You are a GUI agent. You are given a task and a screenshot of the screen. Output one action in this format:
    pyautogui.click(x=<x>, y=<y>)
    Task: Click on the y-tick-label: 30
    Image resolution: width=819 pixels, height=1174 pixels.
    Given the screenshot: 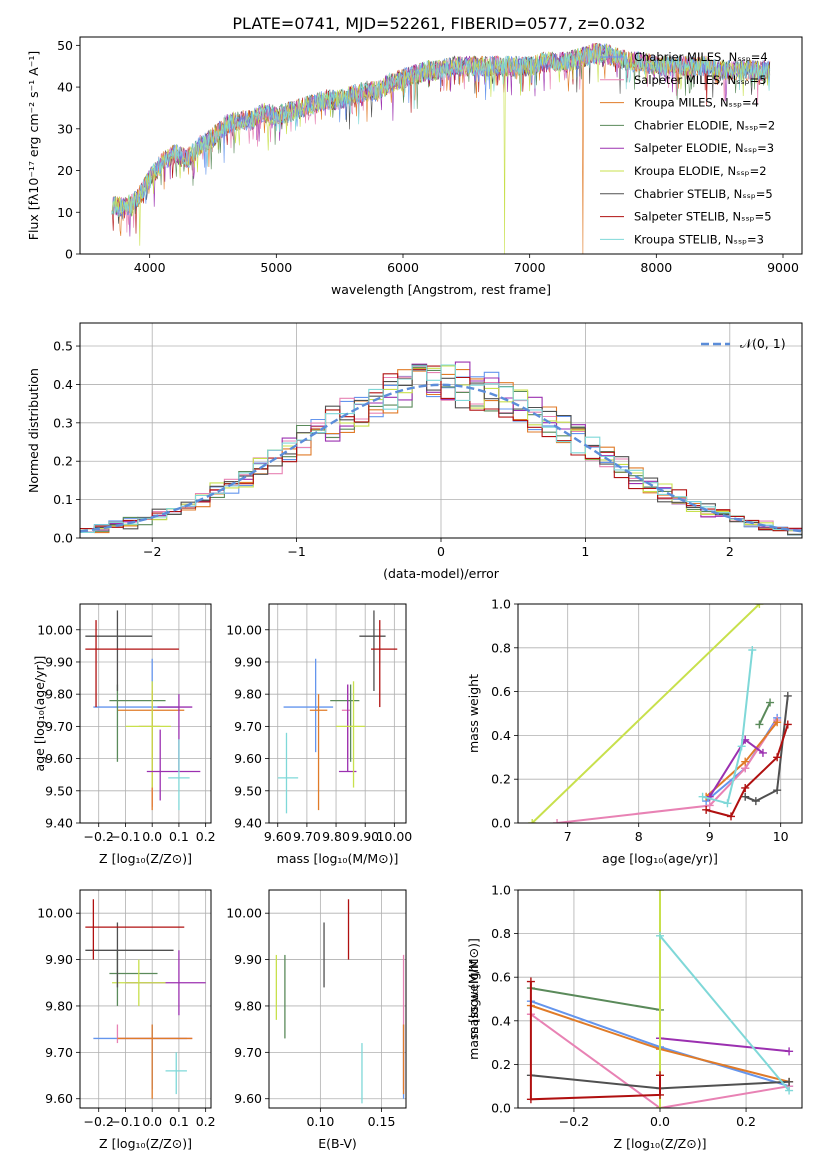 What is the action you would take?
    pyautogui.click(x=65, y=128)
    